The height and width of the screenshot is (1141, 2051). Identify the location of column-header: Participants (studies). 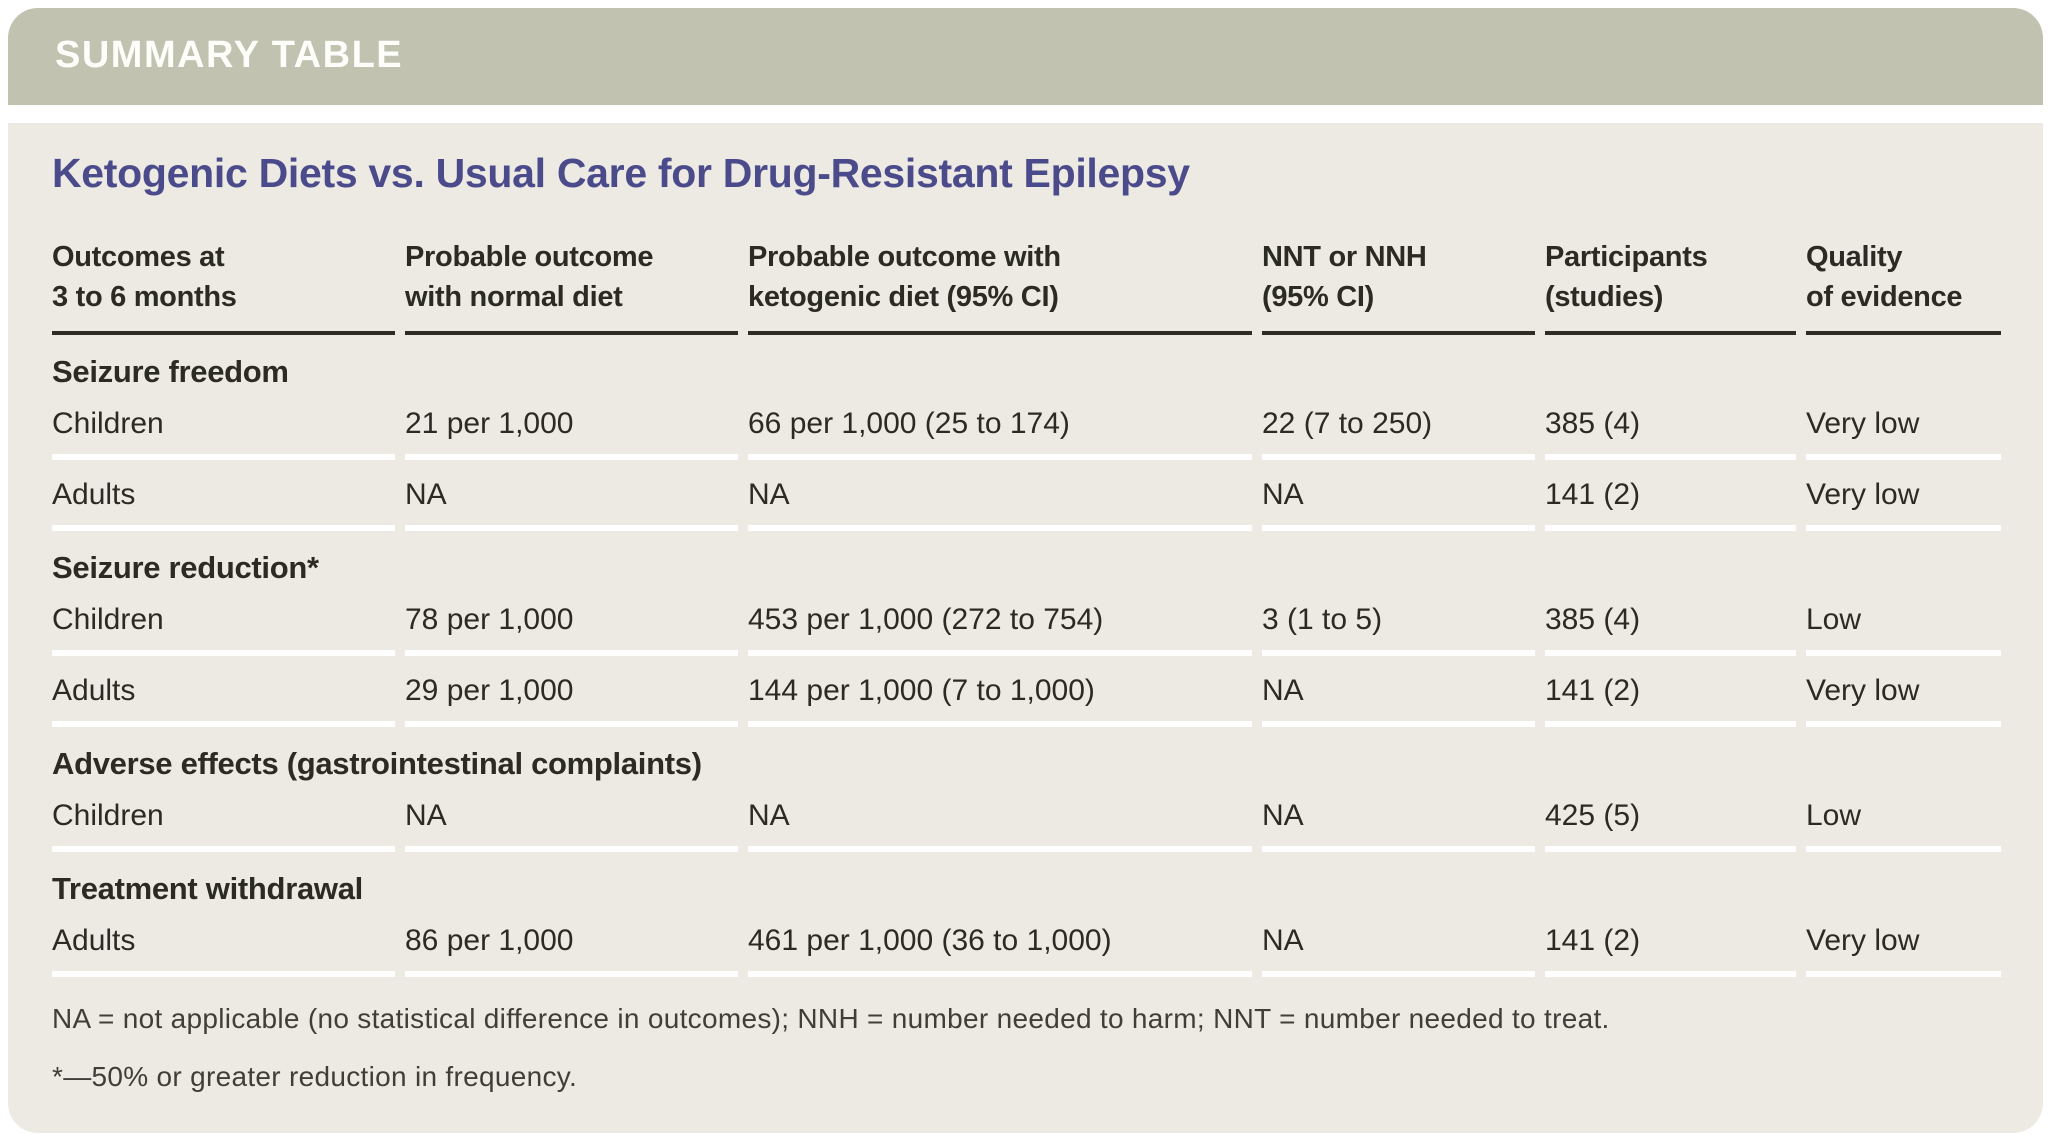
(1670, 274).